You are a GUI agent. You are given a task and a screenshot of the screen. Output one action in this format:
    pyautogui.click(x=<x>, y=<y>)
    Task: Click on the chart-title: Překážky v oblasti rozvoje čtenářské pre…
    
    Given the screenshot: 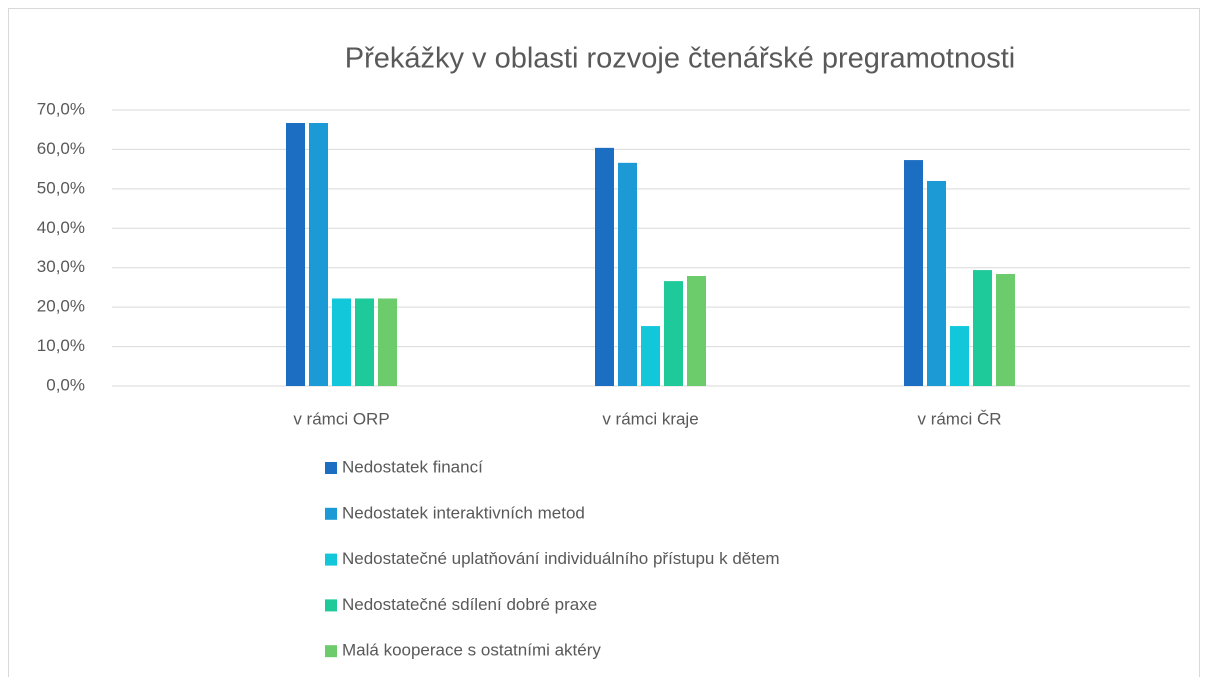 What is the action you would take?
    pyautogui.click(x=680, y=59)
    